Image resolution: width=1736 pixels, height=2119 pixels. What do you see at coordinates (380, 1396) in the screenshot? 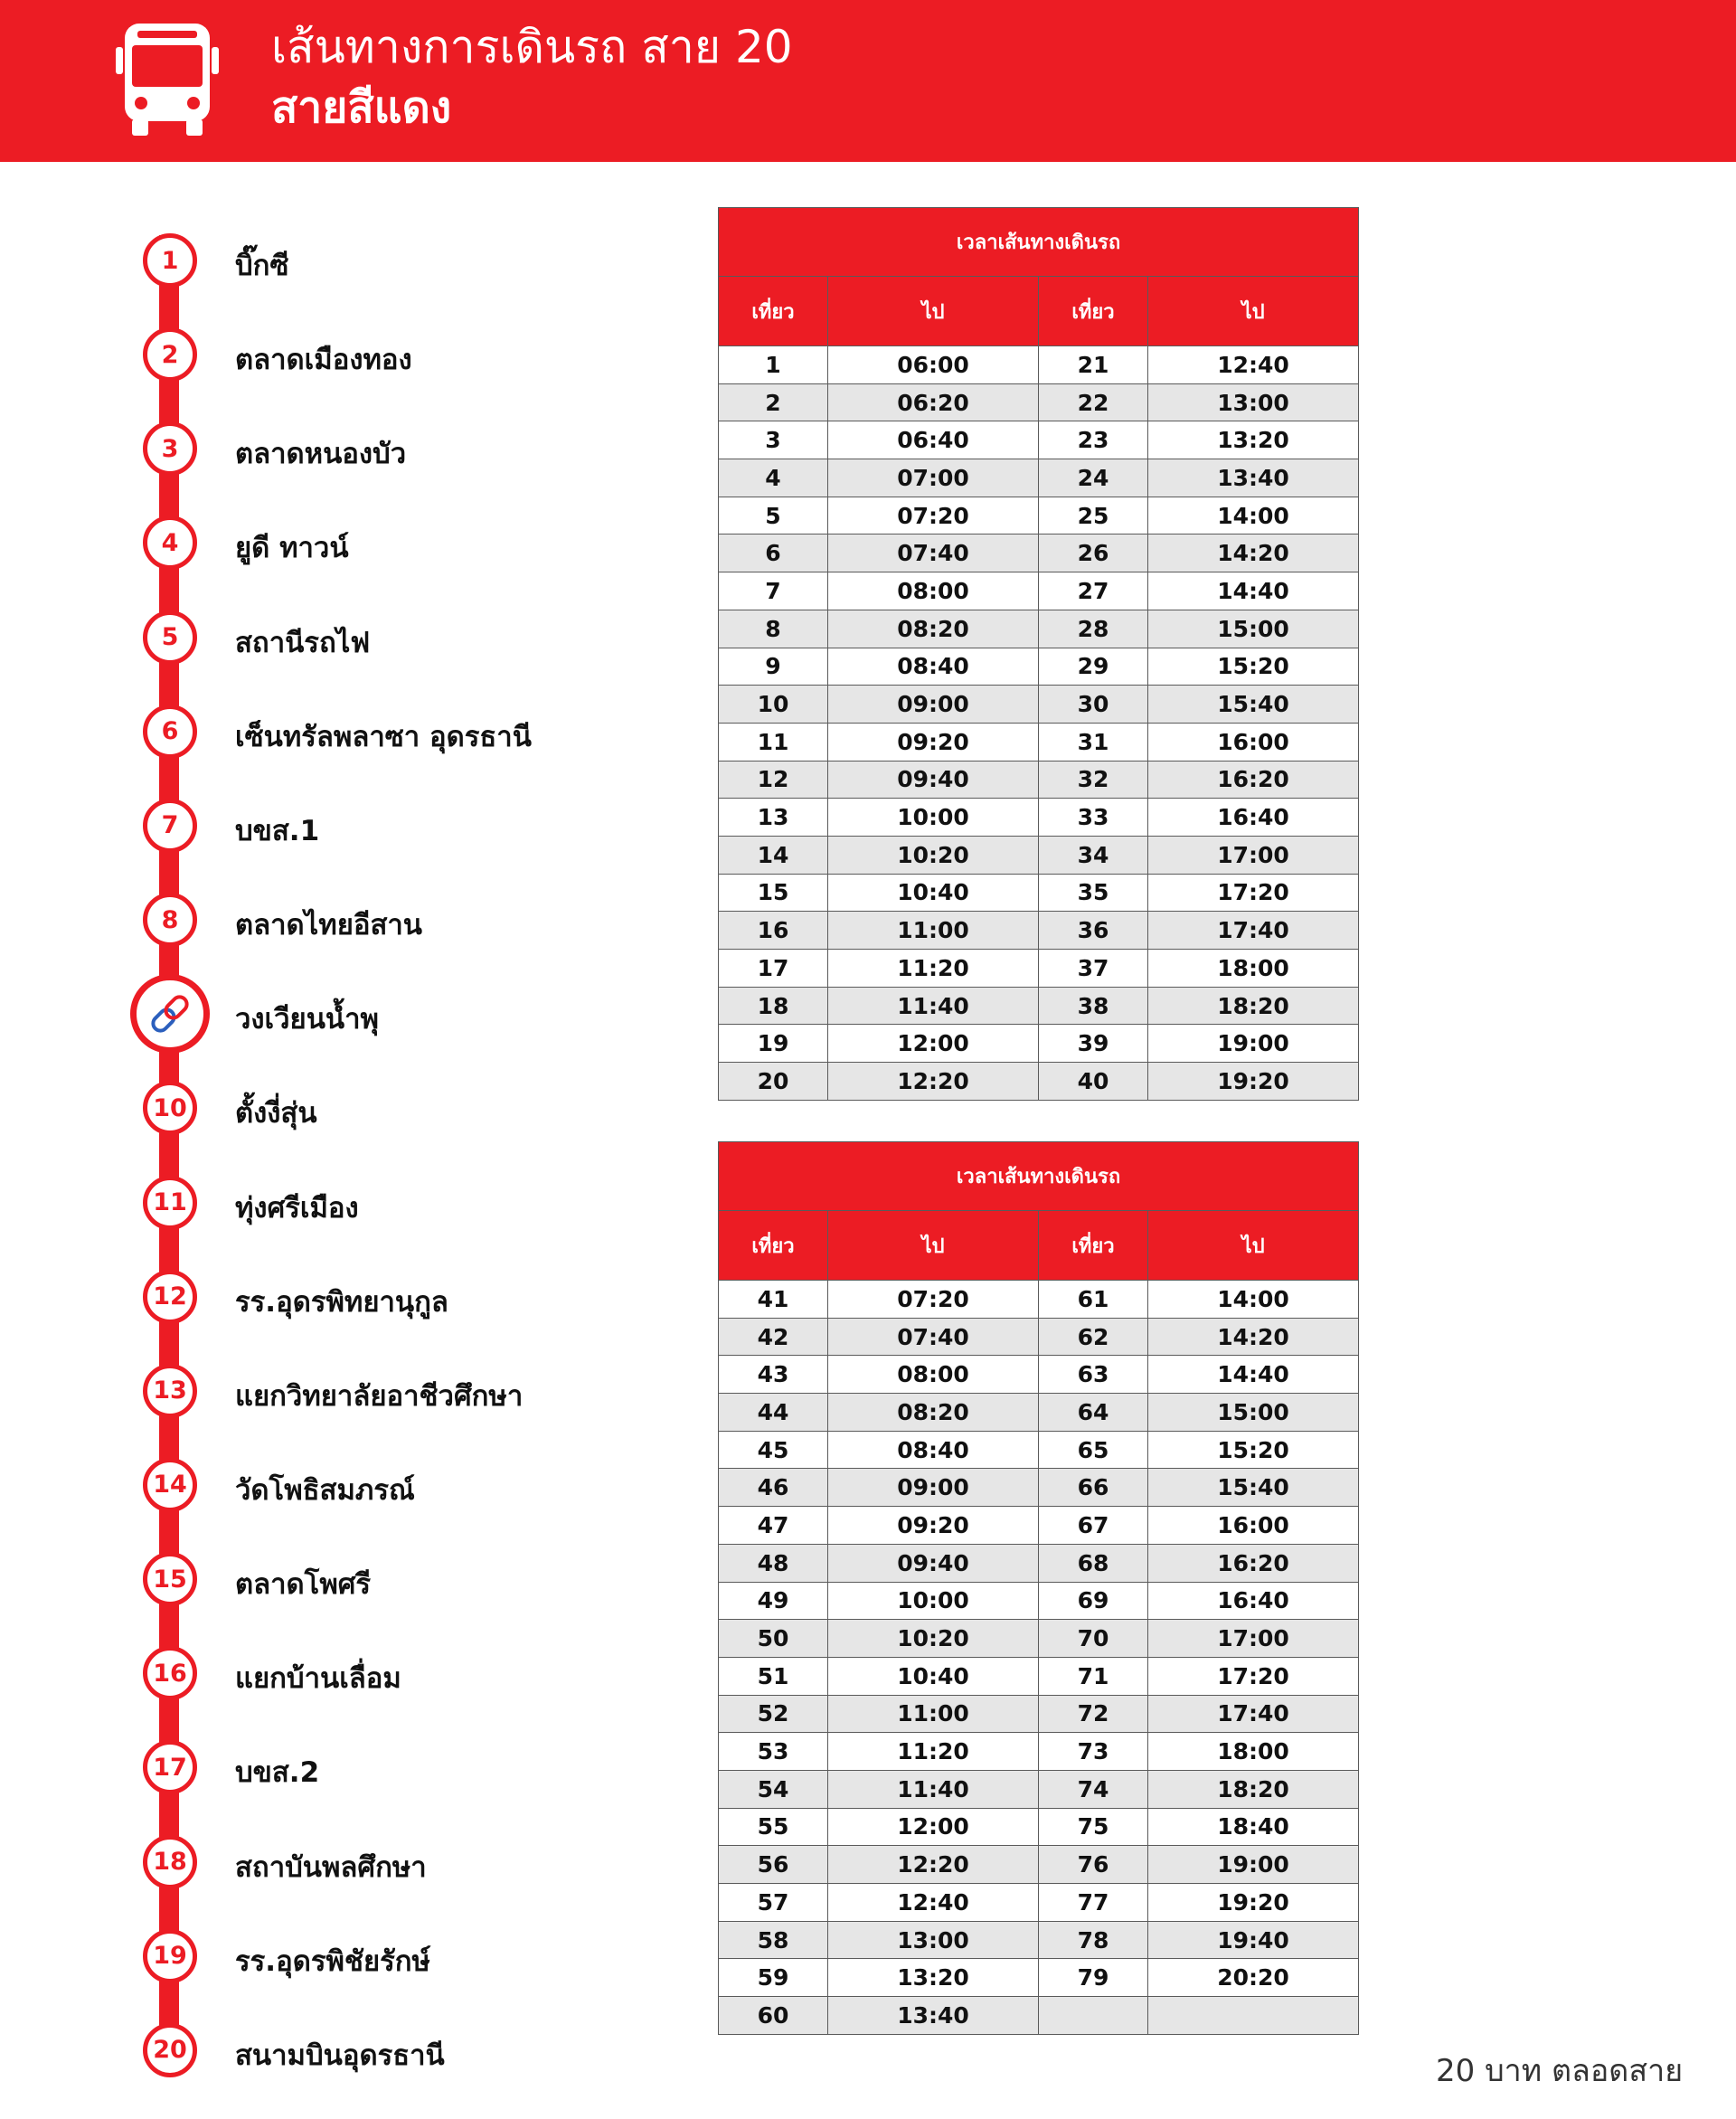
I see `stop-name: แยกวิทยาลัยอาชีวศึกษา` at bounding box center [380, 1396].